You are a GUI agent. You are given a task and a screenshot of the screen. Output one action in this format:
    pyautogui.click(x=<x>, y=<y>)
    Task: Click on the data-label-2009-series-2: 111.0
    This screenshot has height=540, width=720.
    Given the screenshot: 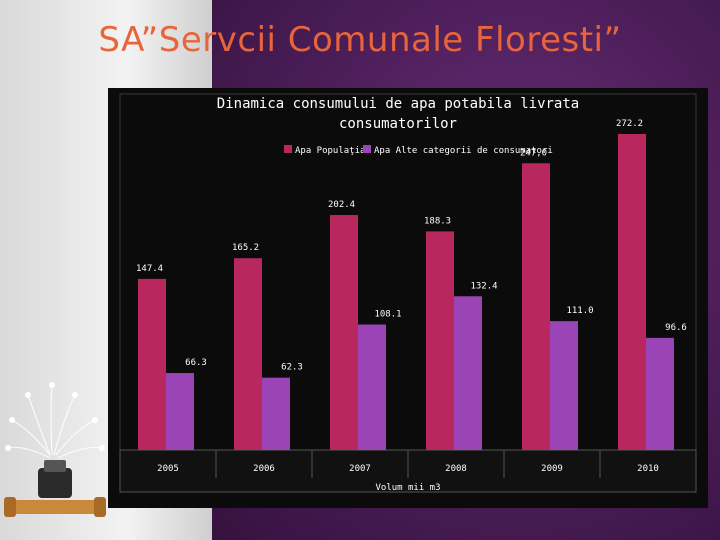 What is the action you would take?
    pyautogui.click(x=579, y=311)
    